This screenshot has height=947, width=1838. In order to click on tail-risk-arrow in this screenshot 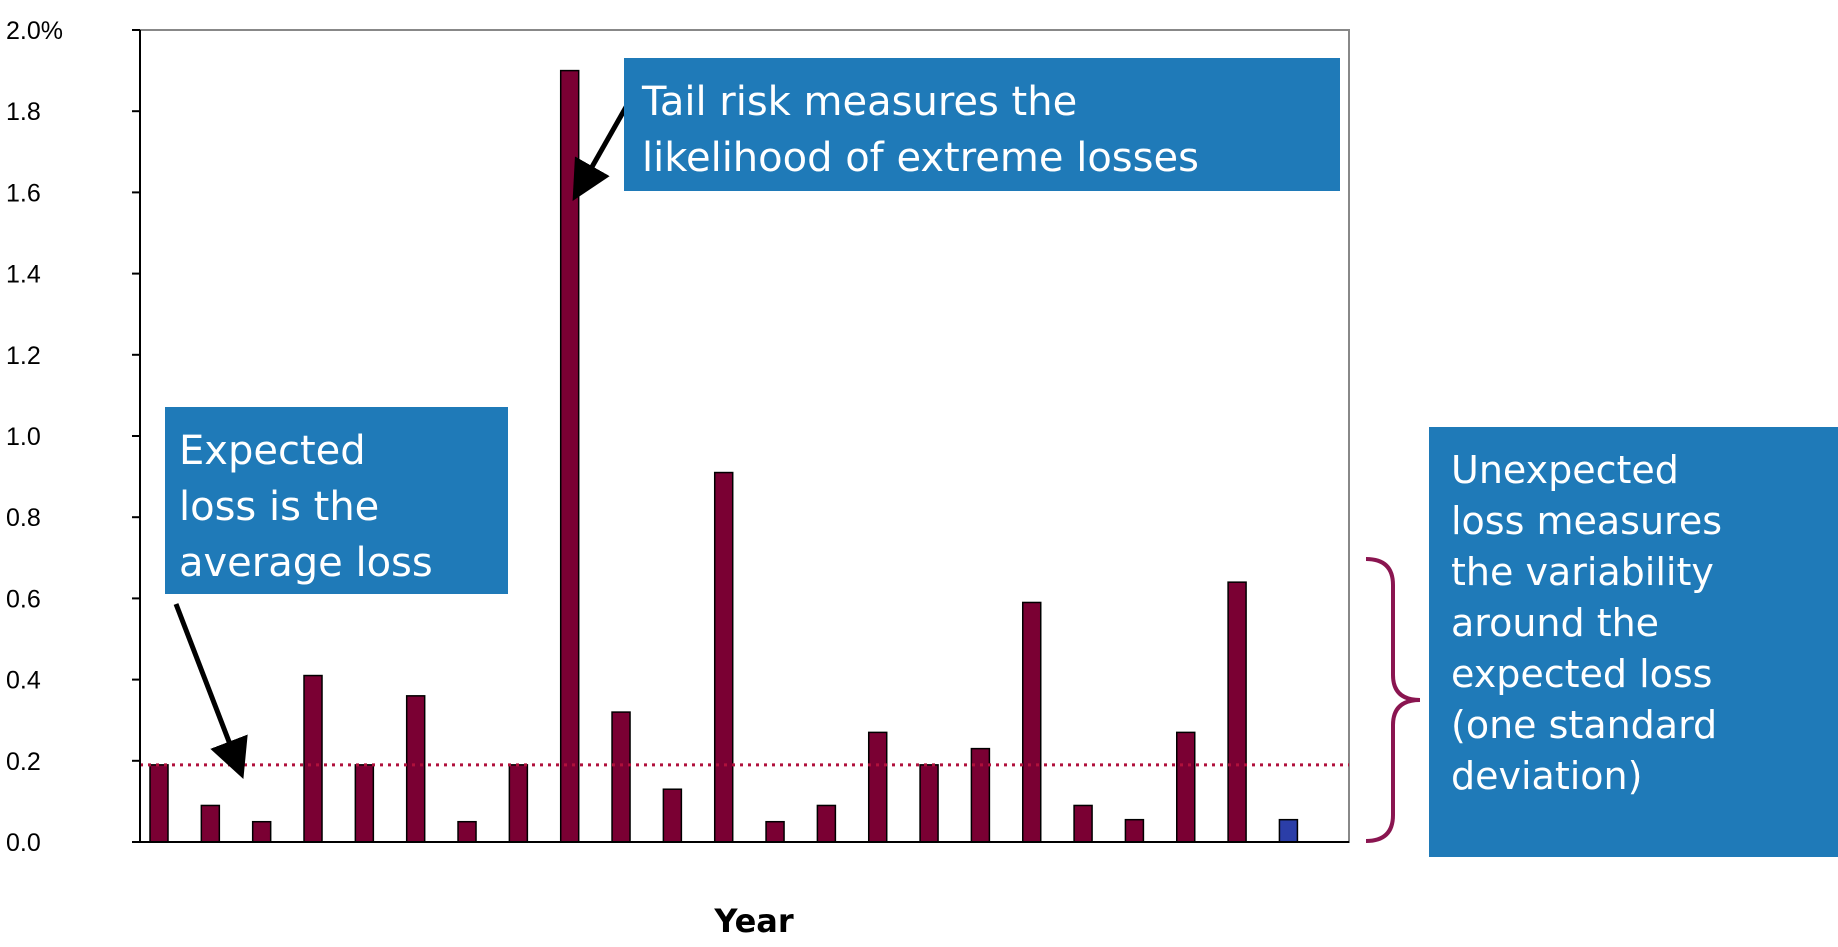, I will do `click(602, 150)`.